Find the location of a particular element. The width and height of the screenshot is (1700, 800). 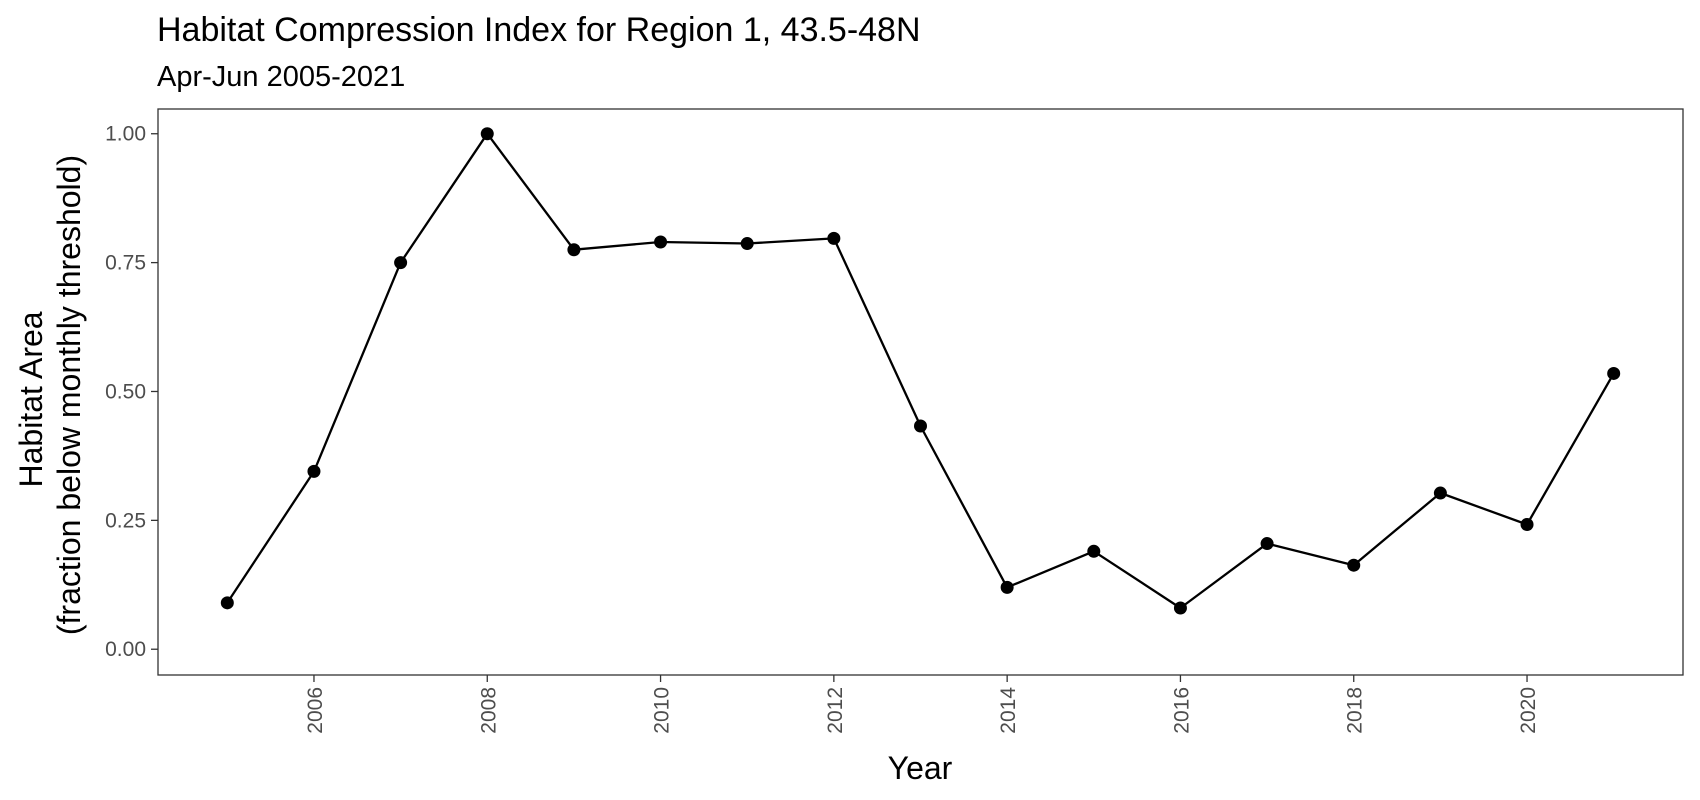

y-tick-label: 0.25 is located at coordinates (125, 520).